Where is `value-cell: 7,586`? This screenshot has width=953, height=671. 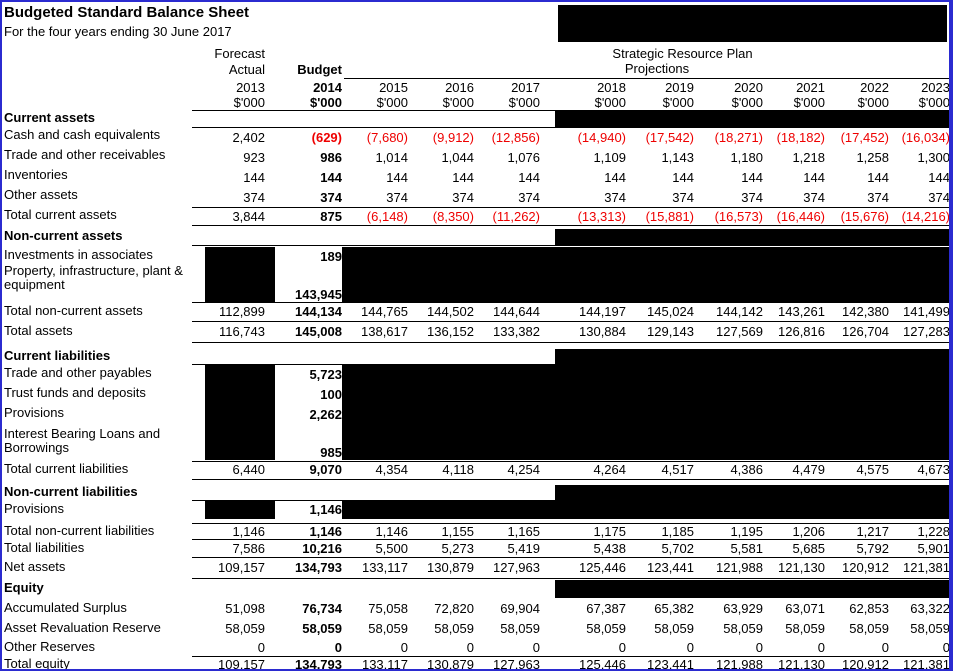
value-cell: 7,586 is located at coordinates (248, 548).